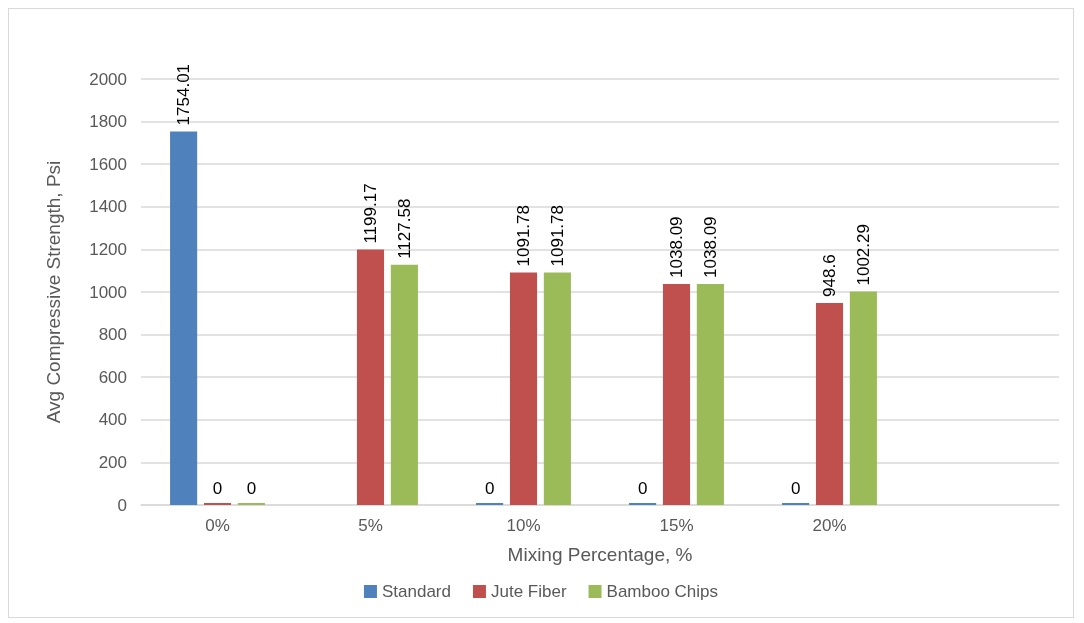  Describe the element at coordinates (829, 275) in the screenshot. I see `data-label: 948.6` at that location.